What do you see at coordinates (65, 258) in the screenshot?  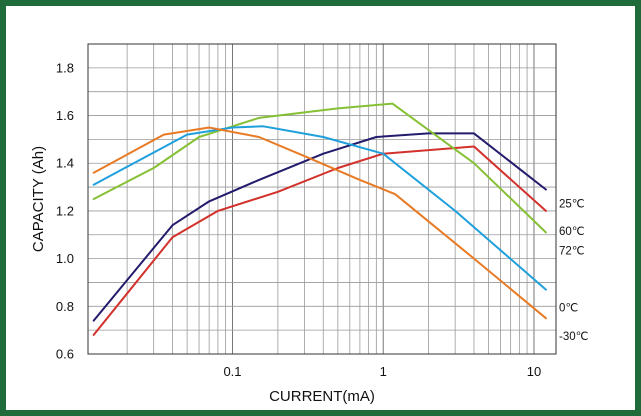 I see `y-tick-label: 1.0` at bounding box center [65, 258].